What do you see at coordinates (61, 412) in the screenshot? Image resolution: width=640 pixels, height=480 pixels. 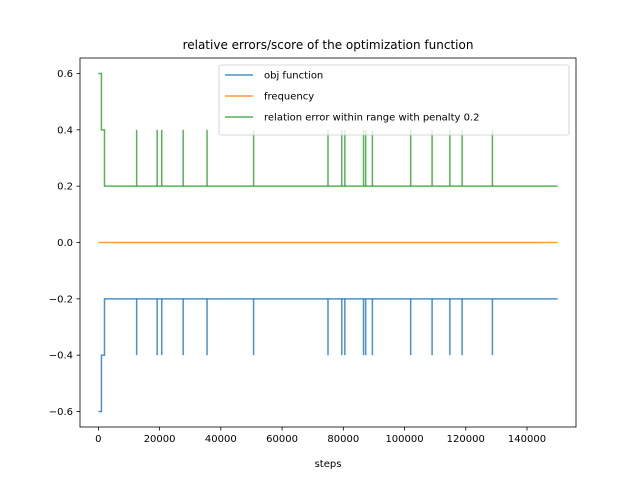 I see `y-tick-label: −0.6` at bounding box center [61, 412].